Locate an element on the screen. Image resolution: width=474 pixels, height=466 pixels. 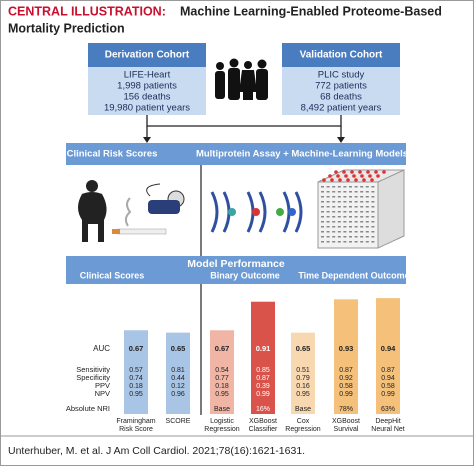
row-label: Specificity is located at coordinates (93, 377).